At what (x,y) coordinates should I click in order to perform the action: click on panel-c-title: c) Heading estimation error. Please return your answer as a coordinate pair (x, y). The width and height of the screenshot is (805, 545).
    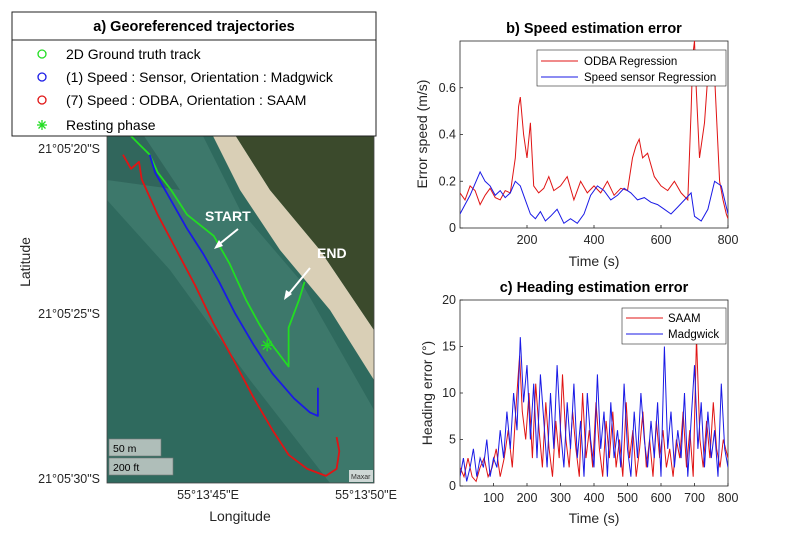
    Looking at the image, I should click on (594, 288).